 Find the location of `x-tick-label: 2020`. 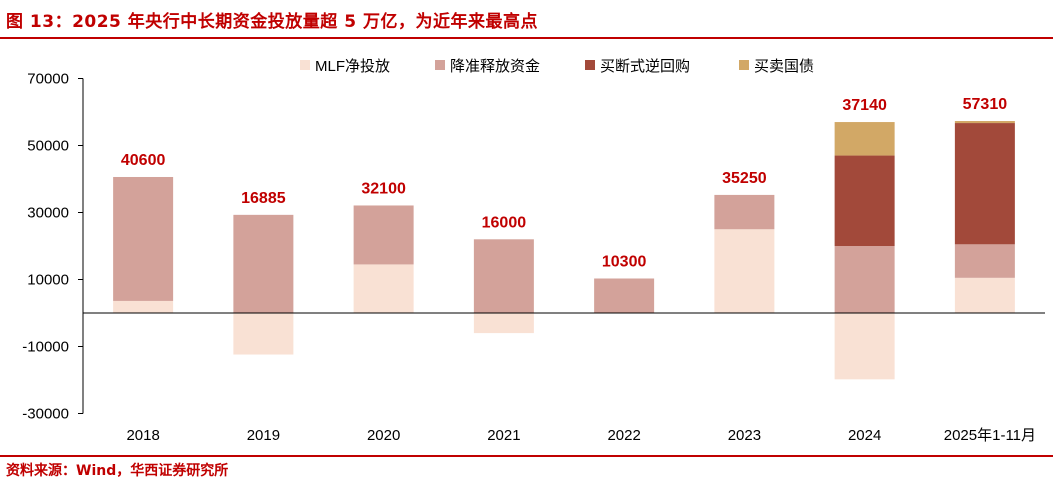

x-tick-label: 2020 is located at coordinates (383, 435).